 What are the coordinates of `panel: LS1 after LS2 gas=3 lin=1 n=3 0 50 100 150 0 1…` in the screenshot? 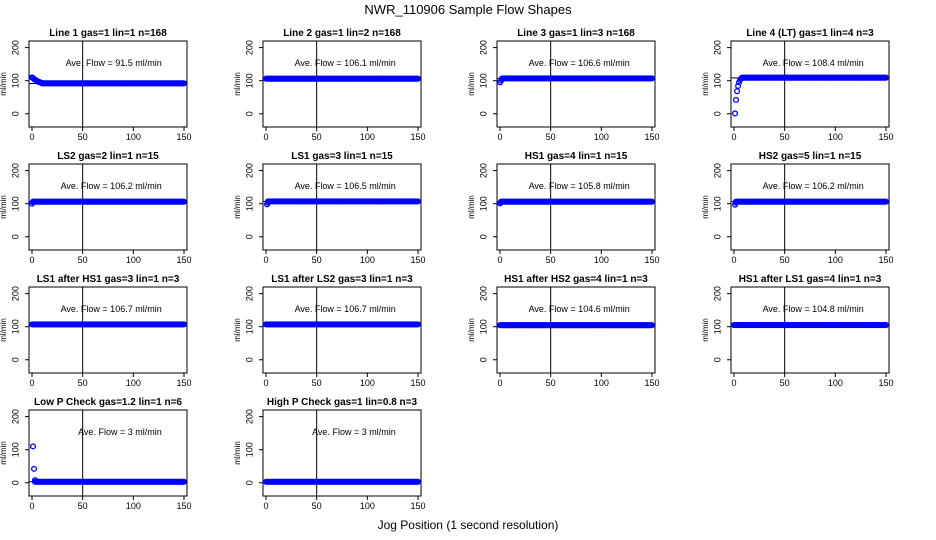 It's located at (329, 331).